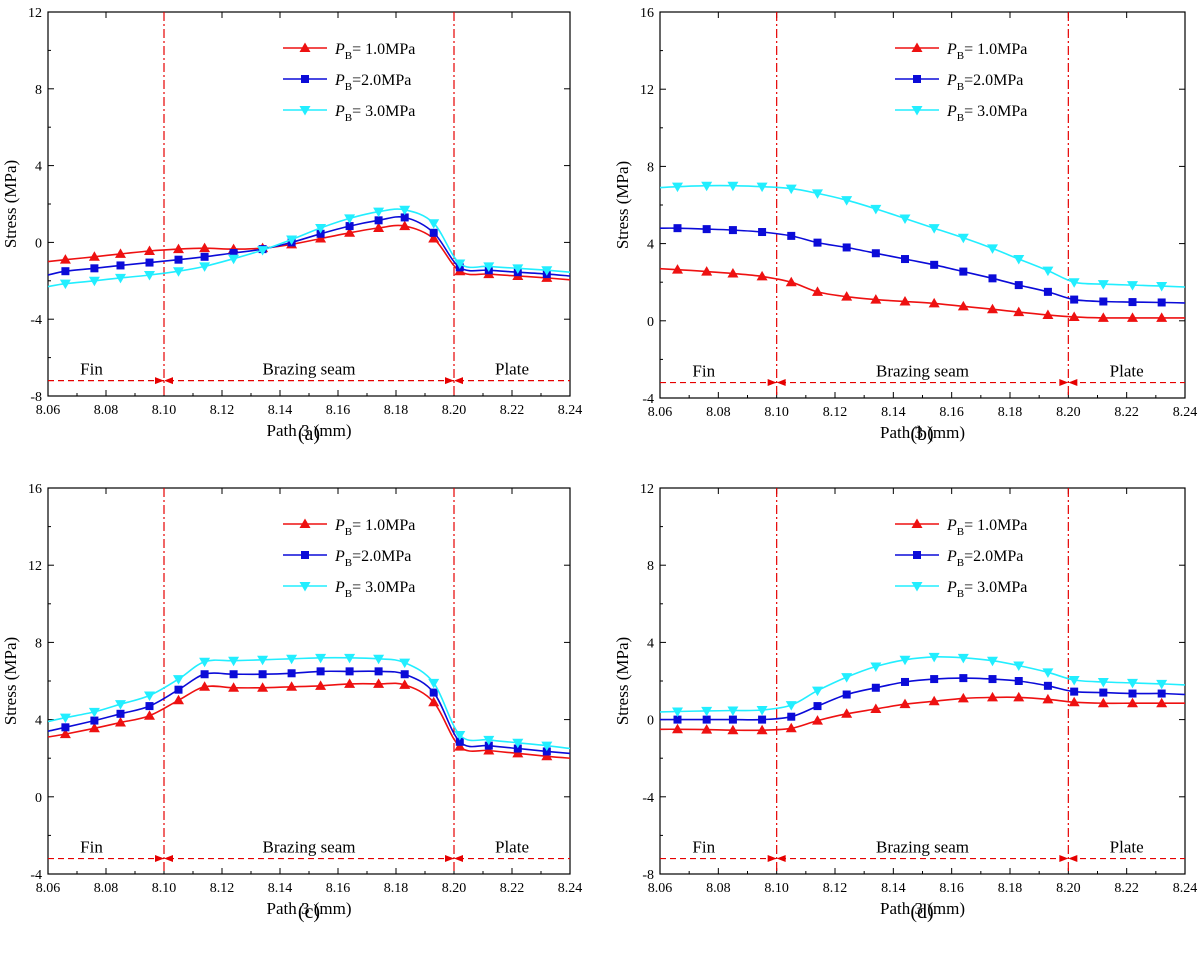 Image resolution: width=1200 pixels, height=963 pixels. What do you see at coordinates (921, 434) in the screenshot?
I see `panel-label: (b)` at bounding box center [921, 434].